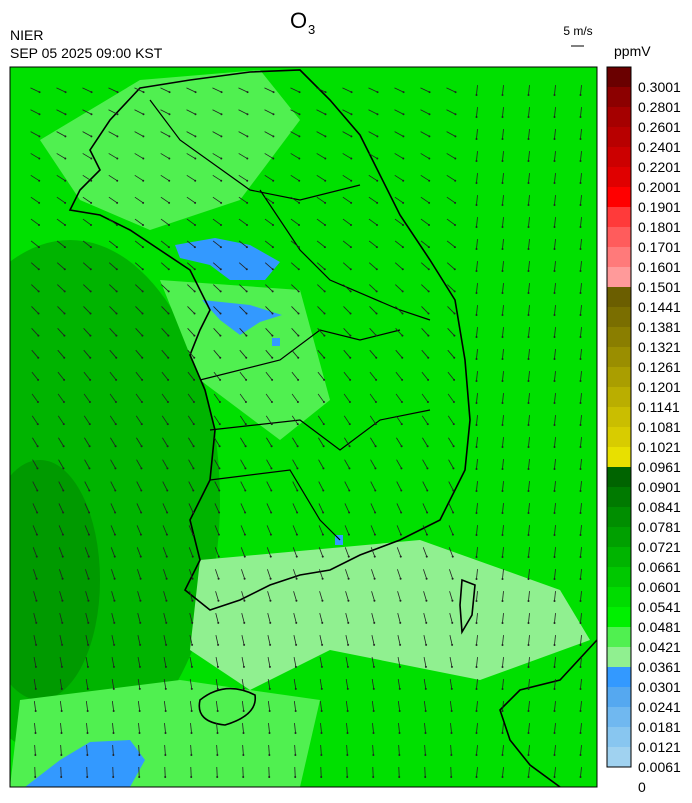  Describe the element at coordinates (577, 31) in the screenshot. I see `wind-scale-label: 5 m/s` at that location.